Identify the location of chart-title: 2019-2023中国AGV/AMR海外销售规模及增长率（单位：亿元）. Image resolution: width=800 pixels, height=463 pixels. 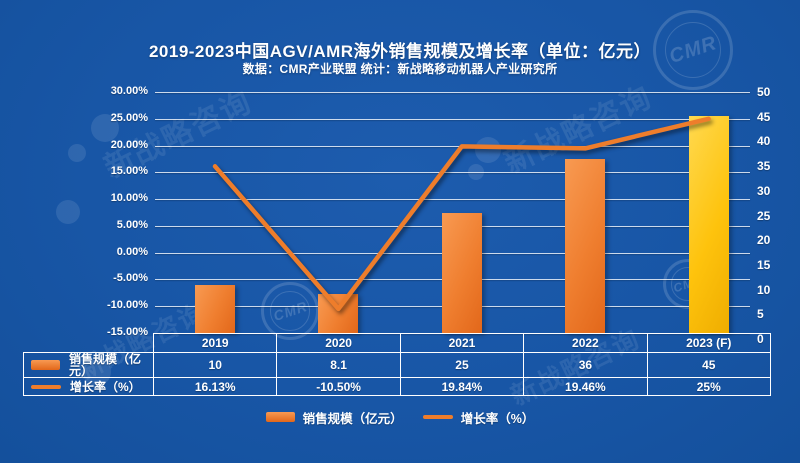
(400, 51).